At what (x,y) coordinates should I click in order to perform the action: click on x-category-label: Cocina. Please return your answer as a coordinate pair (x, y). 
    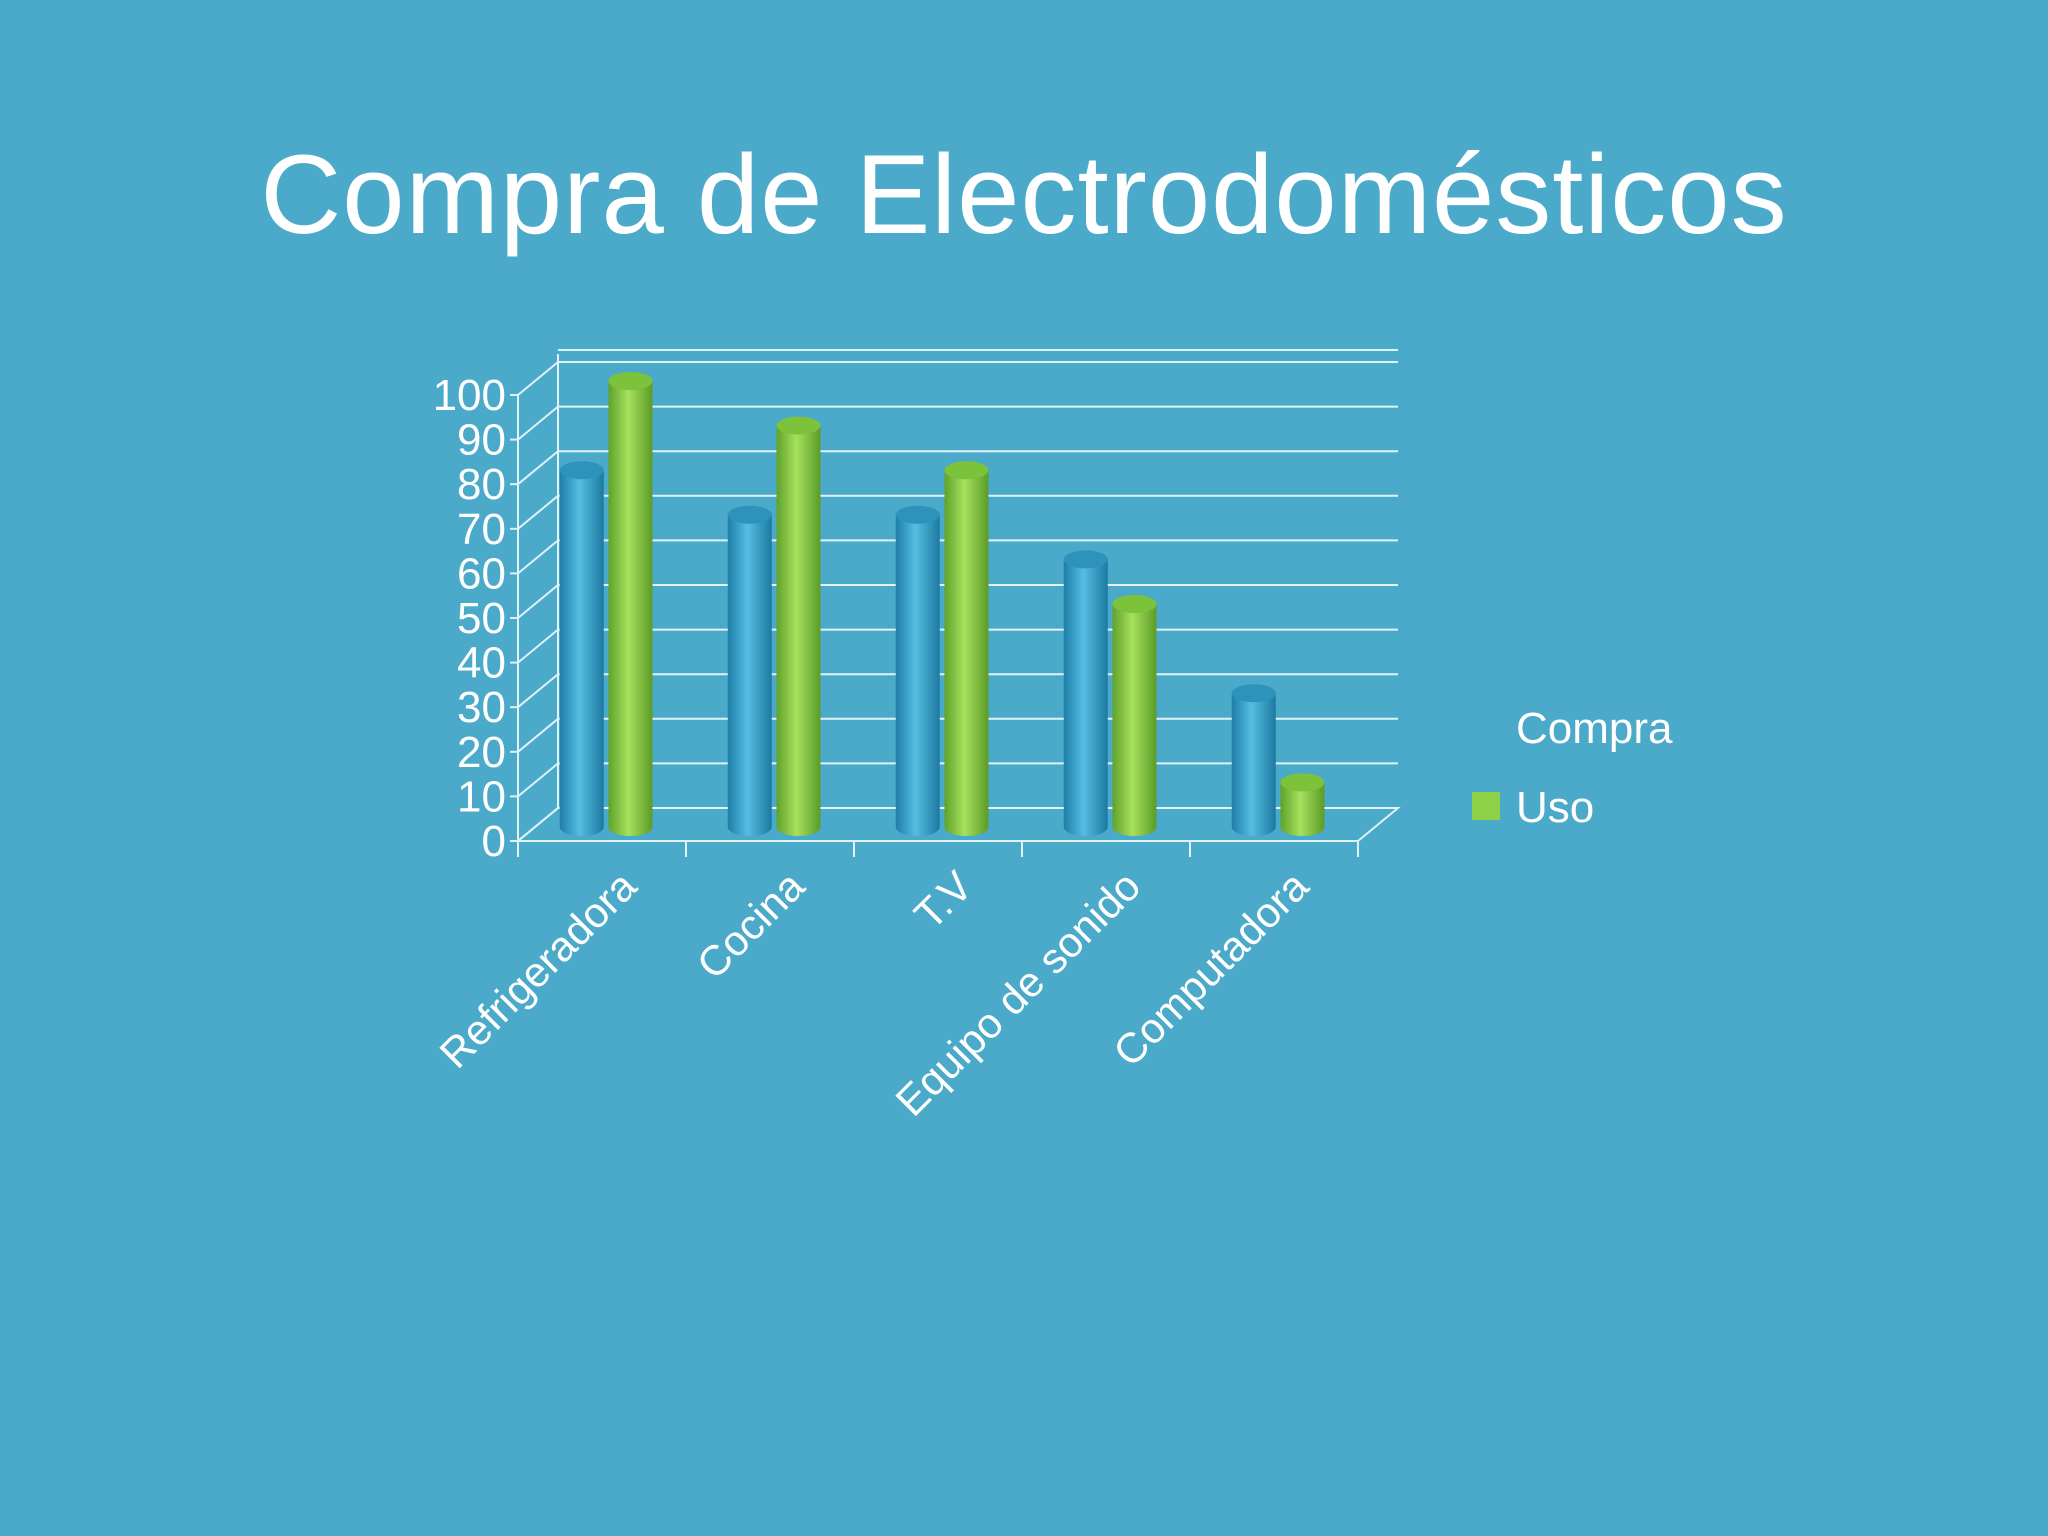
    Looking at the image, I should click on (751, 925).